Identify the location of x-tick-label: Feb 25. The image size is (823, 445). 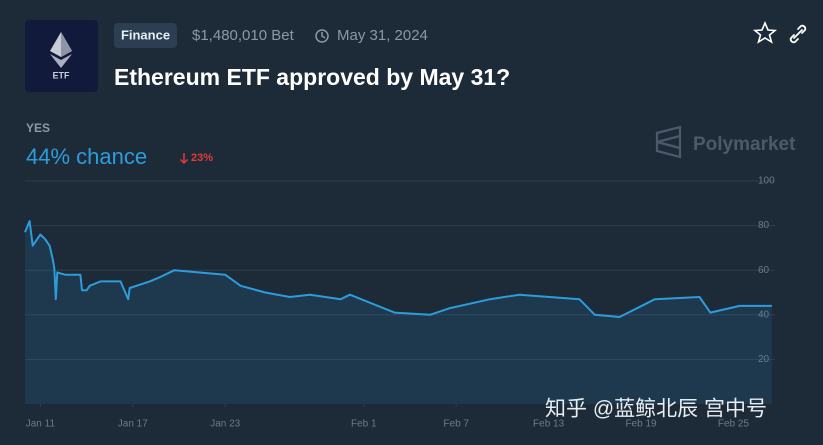
(734, 424).